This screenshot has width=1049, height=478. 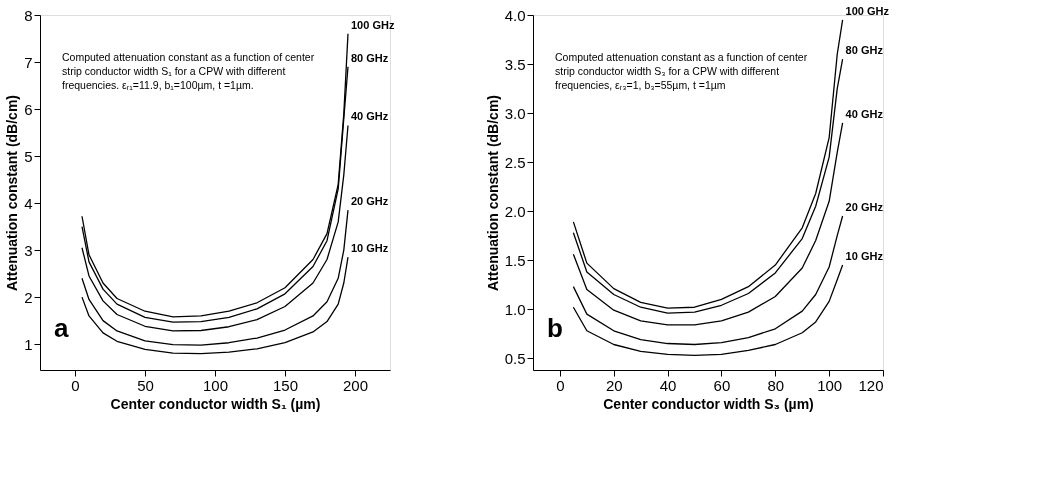 I want to click on y-tick-label: 6, so click(x=28, y=109).